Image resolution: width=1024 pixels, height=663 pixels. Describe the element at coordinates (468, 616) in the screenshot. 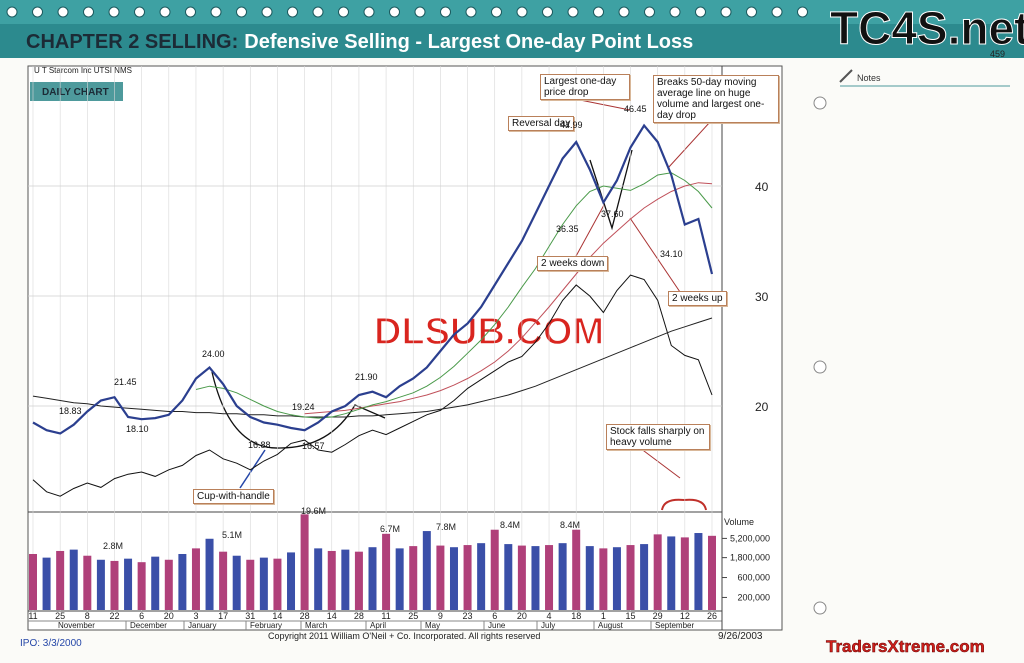

I see `x-tick-label: 23` at that location.